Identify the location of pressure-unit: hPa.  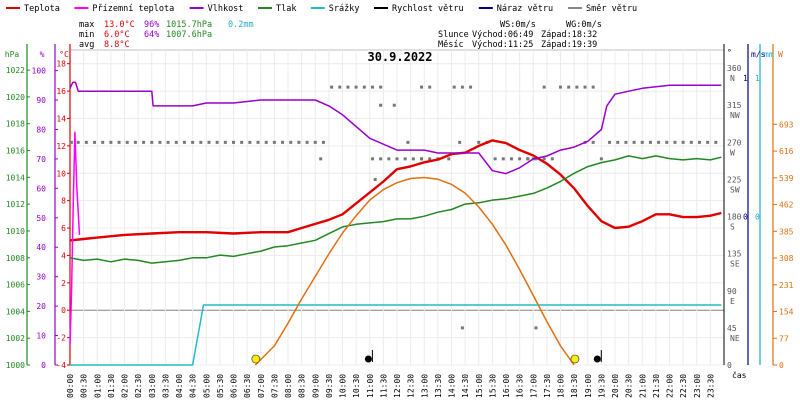
(12, 54).